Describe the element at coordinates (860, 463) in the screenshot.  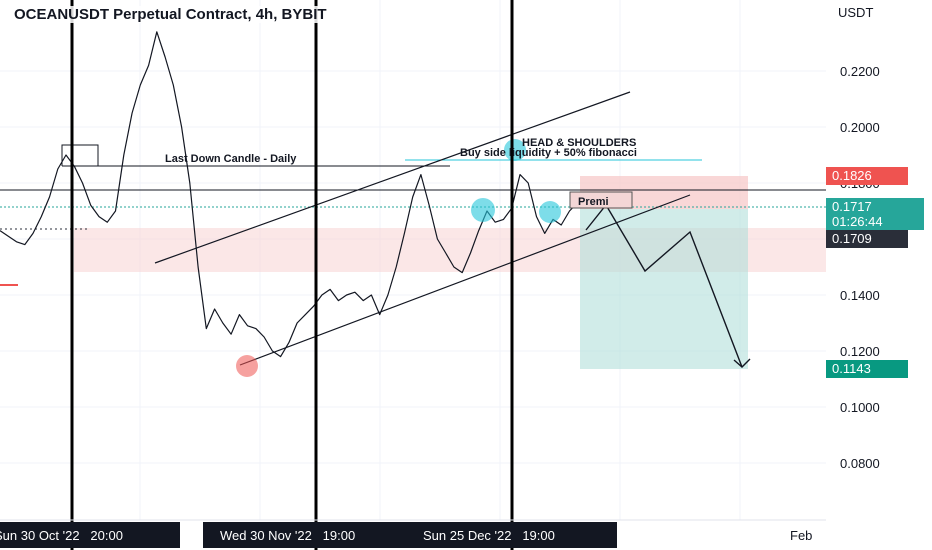
I see `price-tick-label: 0.0800` at that location.